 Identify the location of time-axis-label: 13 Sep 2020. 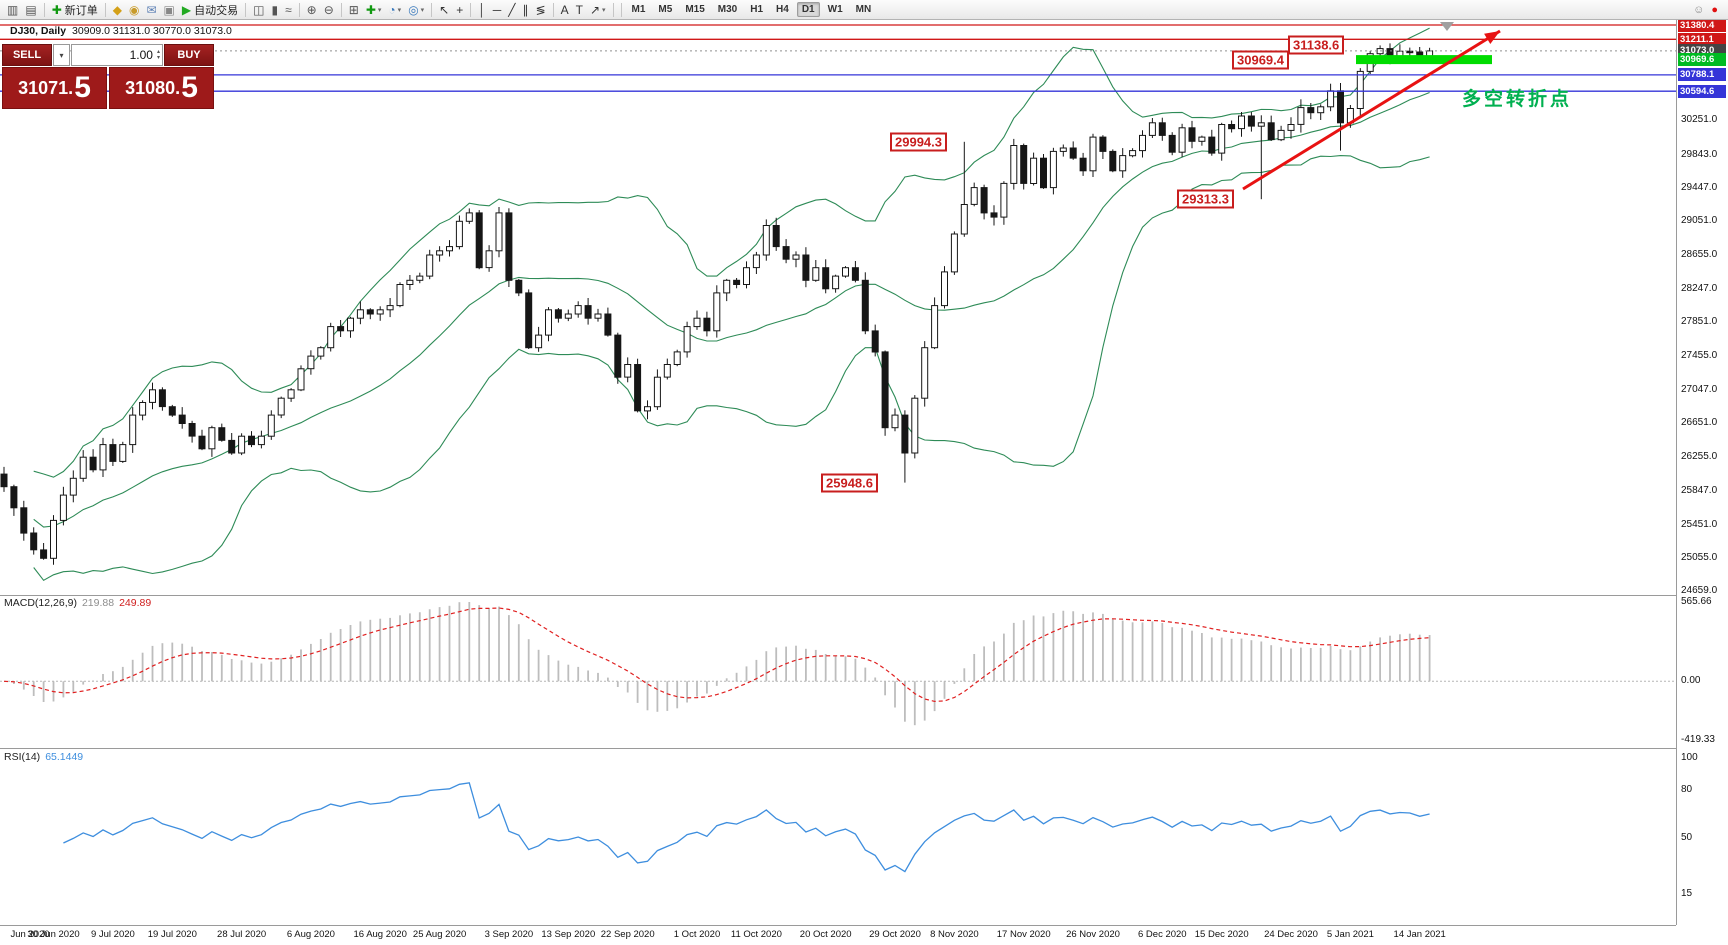
(568, 934).